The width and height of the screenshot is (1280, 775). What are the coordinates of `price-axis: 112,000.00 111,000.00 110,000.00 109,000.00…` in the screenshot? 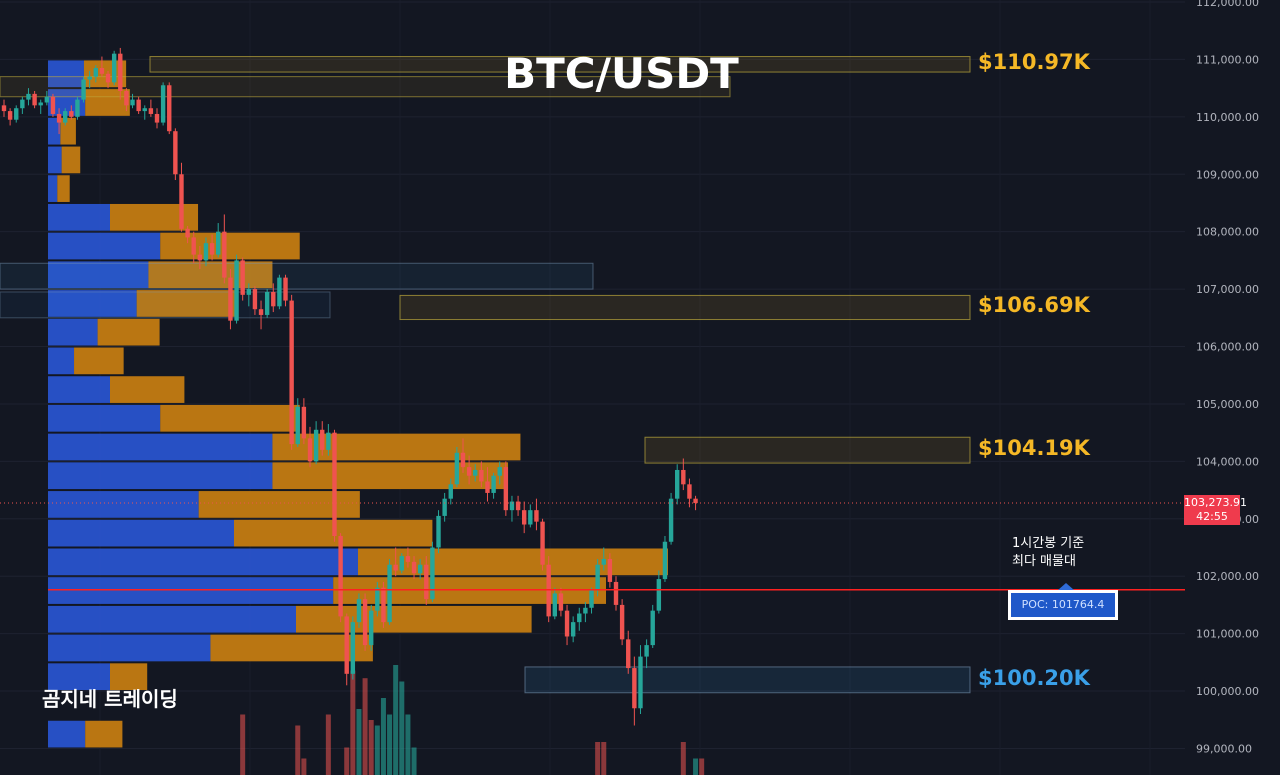 It's located at (1227, 377).